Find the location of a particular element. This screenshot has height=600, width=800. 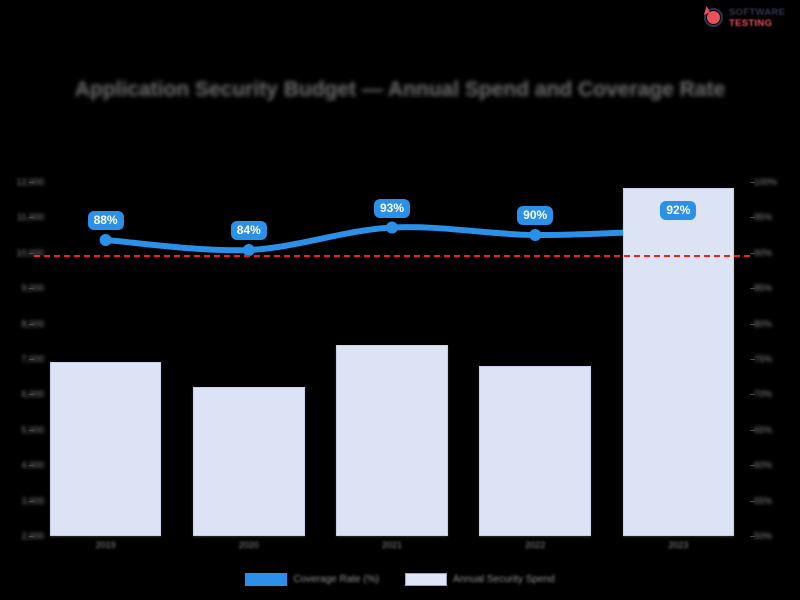

bar-2022 is located at coordinates (535, 450).